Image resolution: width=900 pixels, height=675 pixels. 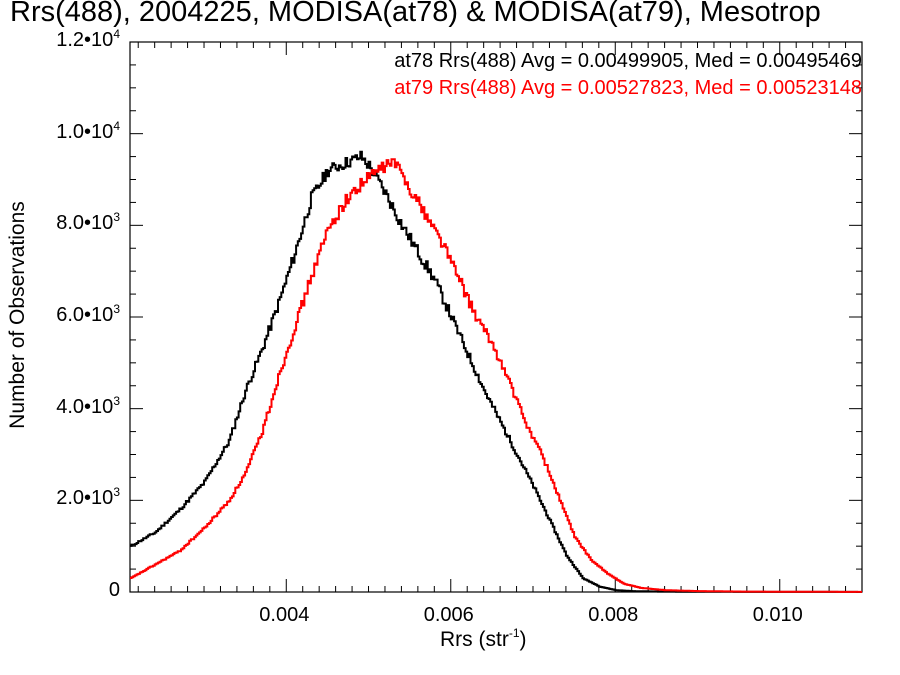 What do you see at coordinates (523, 639) in the screenshot?
I see `x-axis-label-close: )` at bounding box center [523, 639].